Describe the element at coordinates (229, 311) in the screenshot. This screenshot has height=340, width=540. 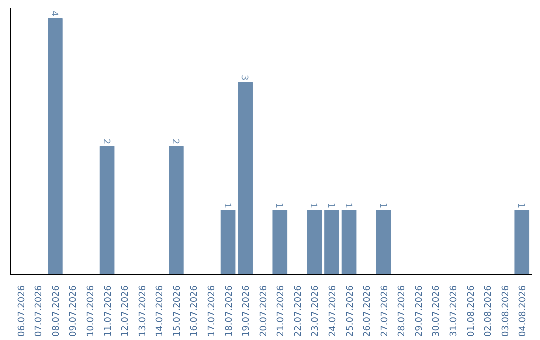
I see `x-tick-label: 18.07.2026` at that location.